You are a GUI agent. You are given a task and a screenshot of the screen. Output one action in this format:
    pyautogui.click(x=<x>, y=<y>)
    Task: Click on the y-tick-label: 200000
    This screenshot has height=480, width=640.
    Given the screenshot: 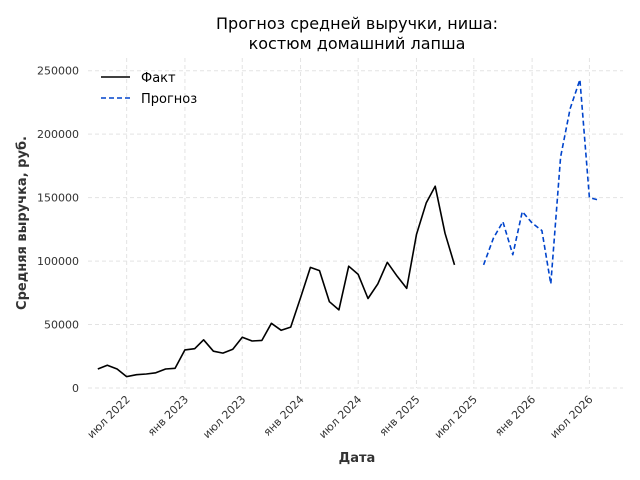 What is the action you would take?
    pyautogui.click(x=58, y=134)
    